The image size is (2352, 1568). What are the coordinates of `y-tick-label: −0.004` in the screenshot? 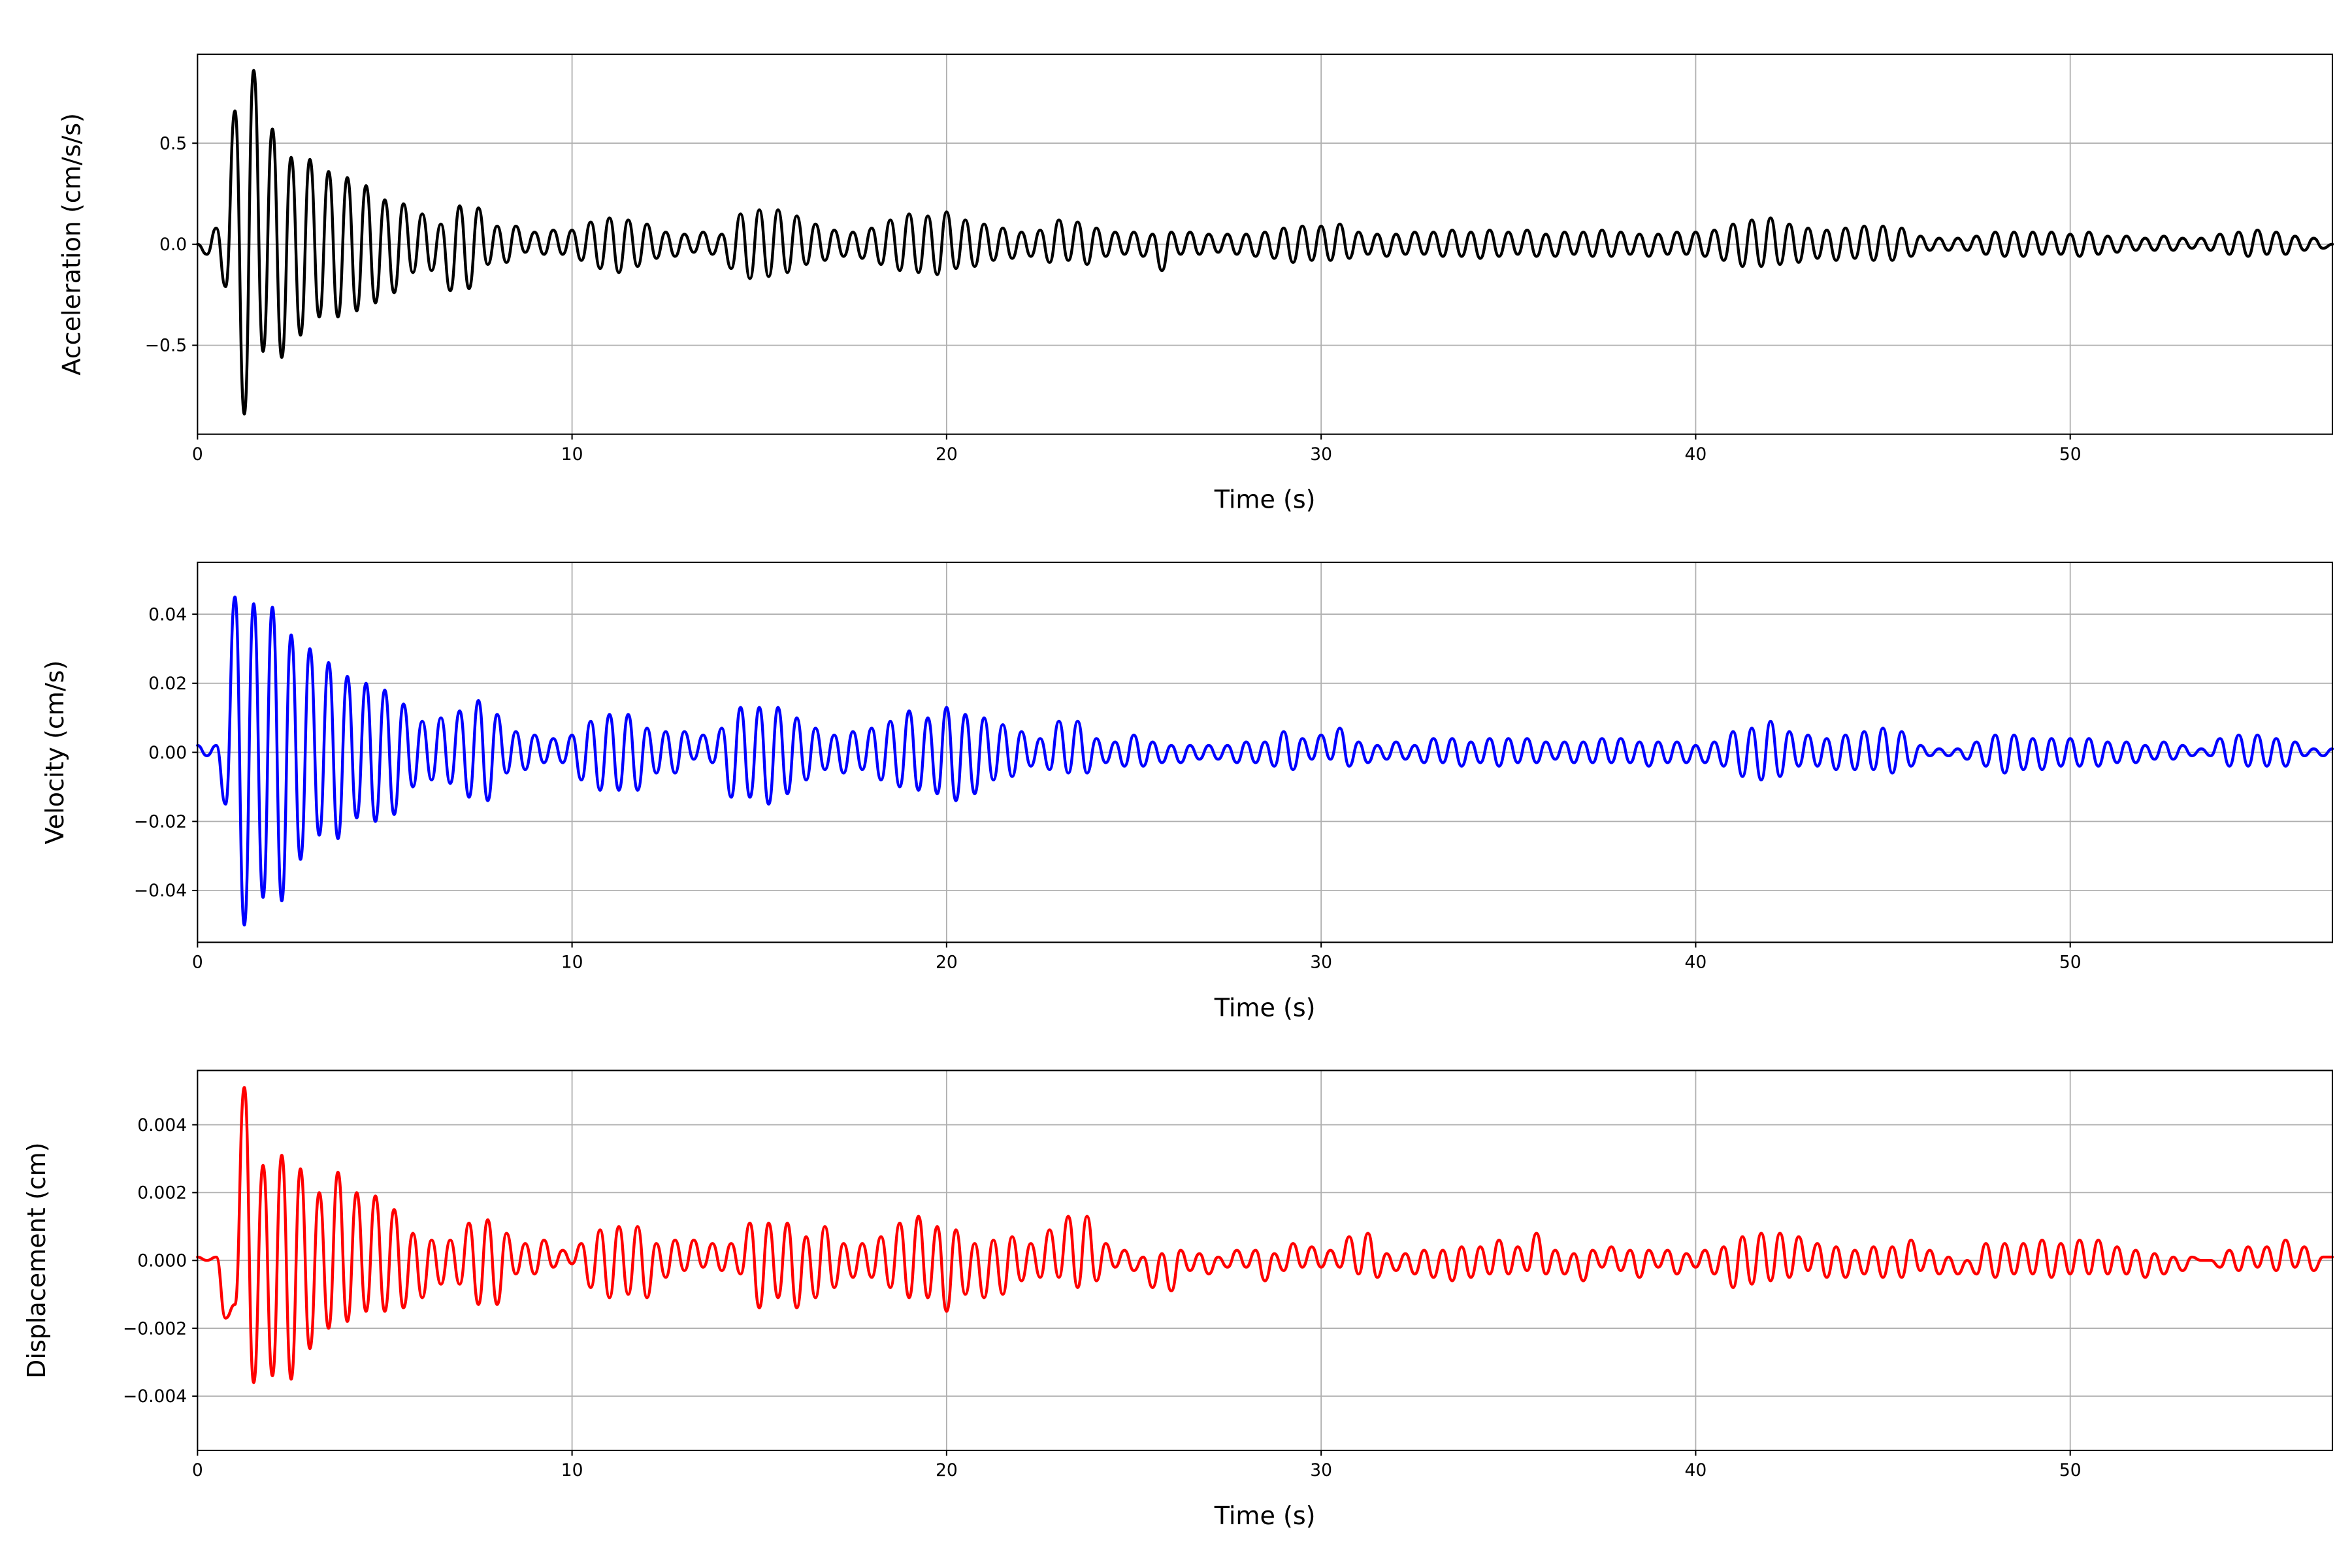 It's located at (155, 1396).